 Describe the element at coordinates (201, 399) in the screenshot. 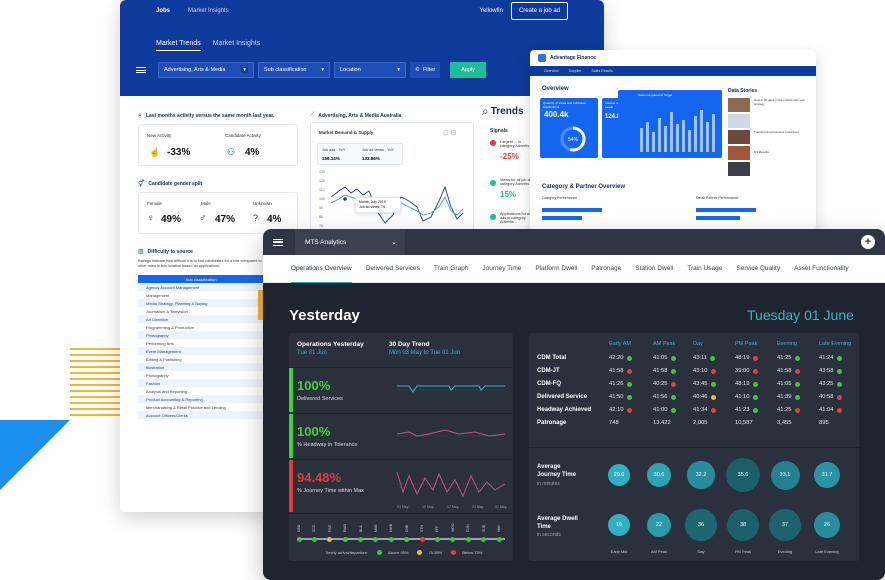

I see `table-row: Product Accounting & Reporting` at that location.